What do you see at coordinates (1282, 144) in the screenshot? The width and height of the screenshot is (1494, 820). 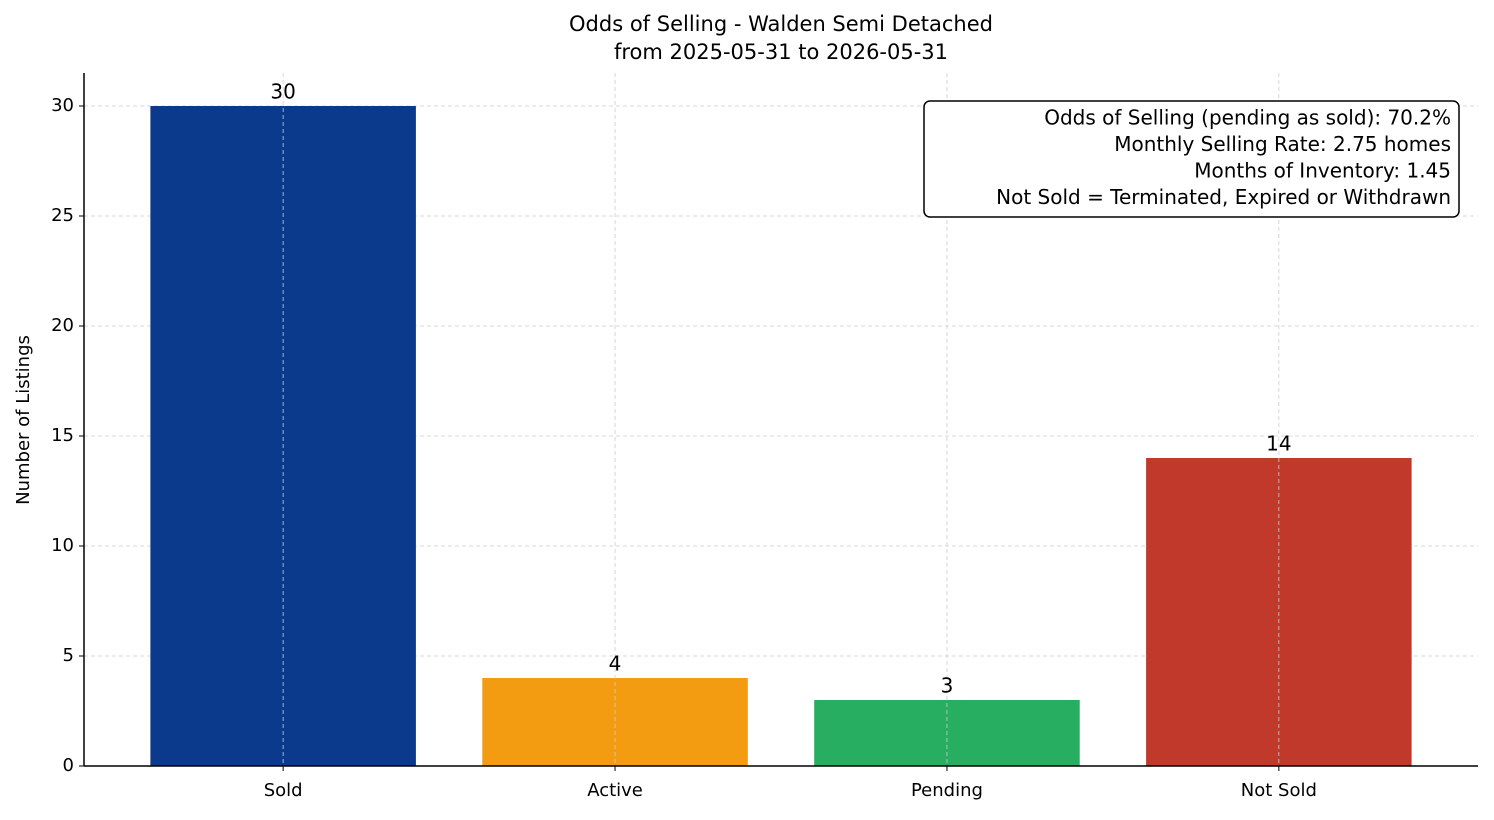 I see `annotation-text: Monthly Selling Rate: 2.75 homes` at bounding box center [1282, 144].